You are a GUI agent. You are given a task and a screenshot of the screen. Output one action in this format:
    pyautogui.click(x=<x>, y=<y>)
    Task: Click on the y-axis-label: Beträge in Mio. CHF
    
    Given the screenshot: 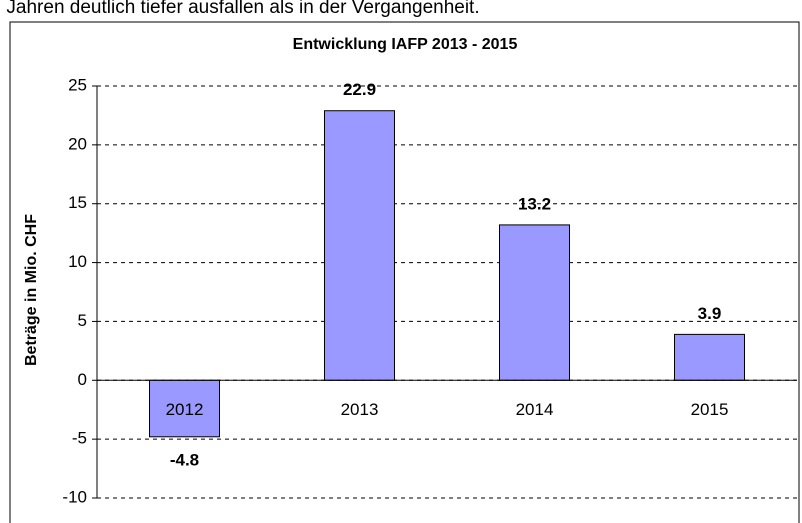 What is the action you would take?
    pyautogui.click(x=31, y=290)
    